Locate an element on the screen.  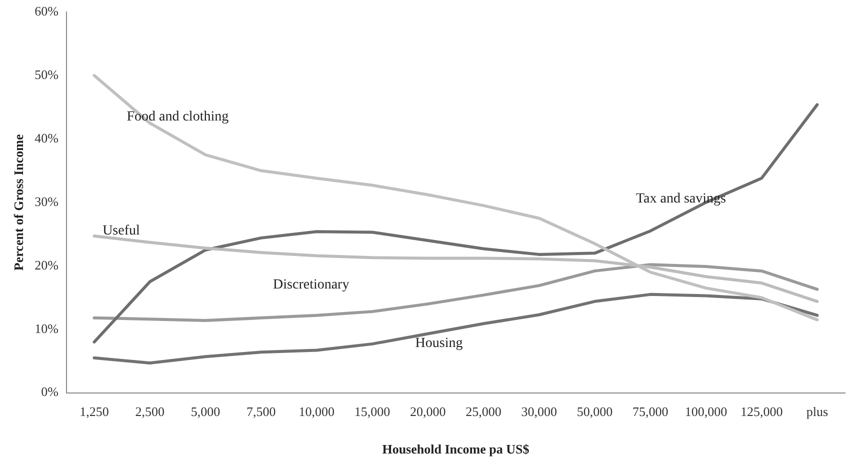
x-tick-label: 125,000 is located at coordinates (761, 412).